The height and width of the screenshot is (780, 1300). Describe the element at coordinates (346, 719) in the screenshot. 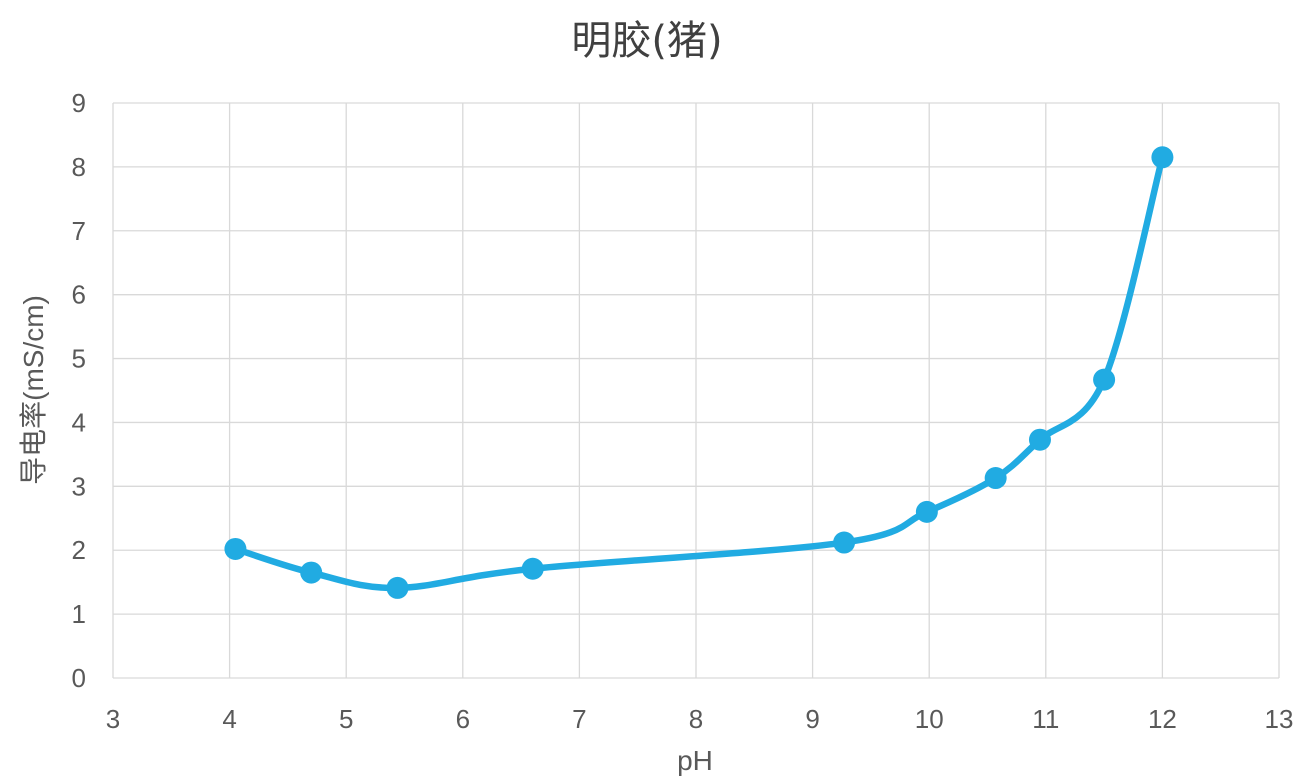

I see `x-tick-label: 5` at that location.